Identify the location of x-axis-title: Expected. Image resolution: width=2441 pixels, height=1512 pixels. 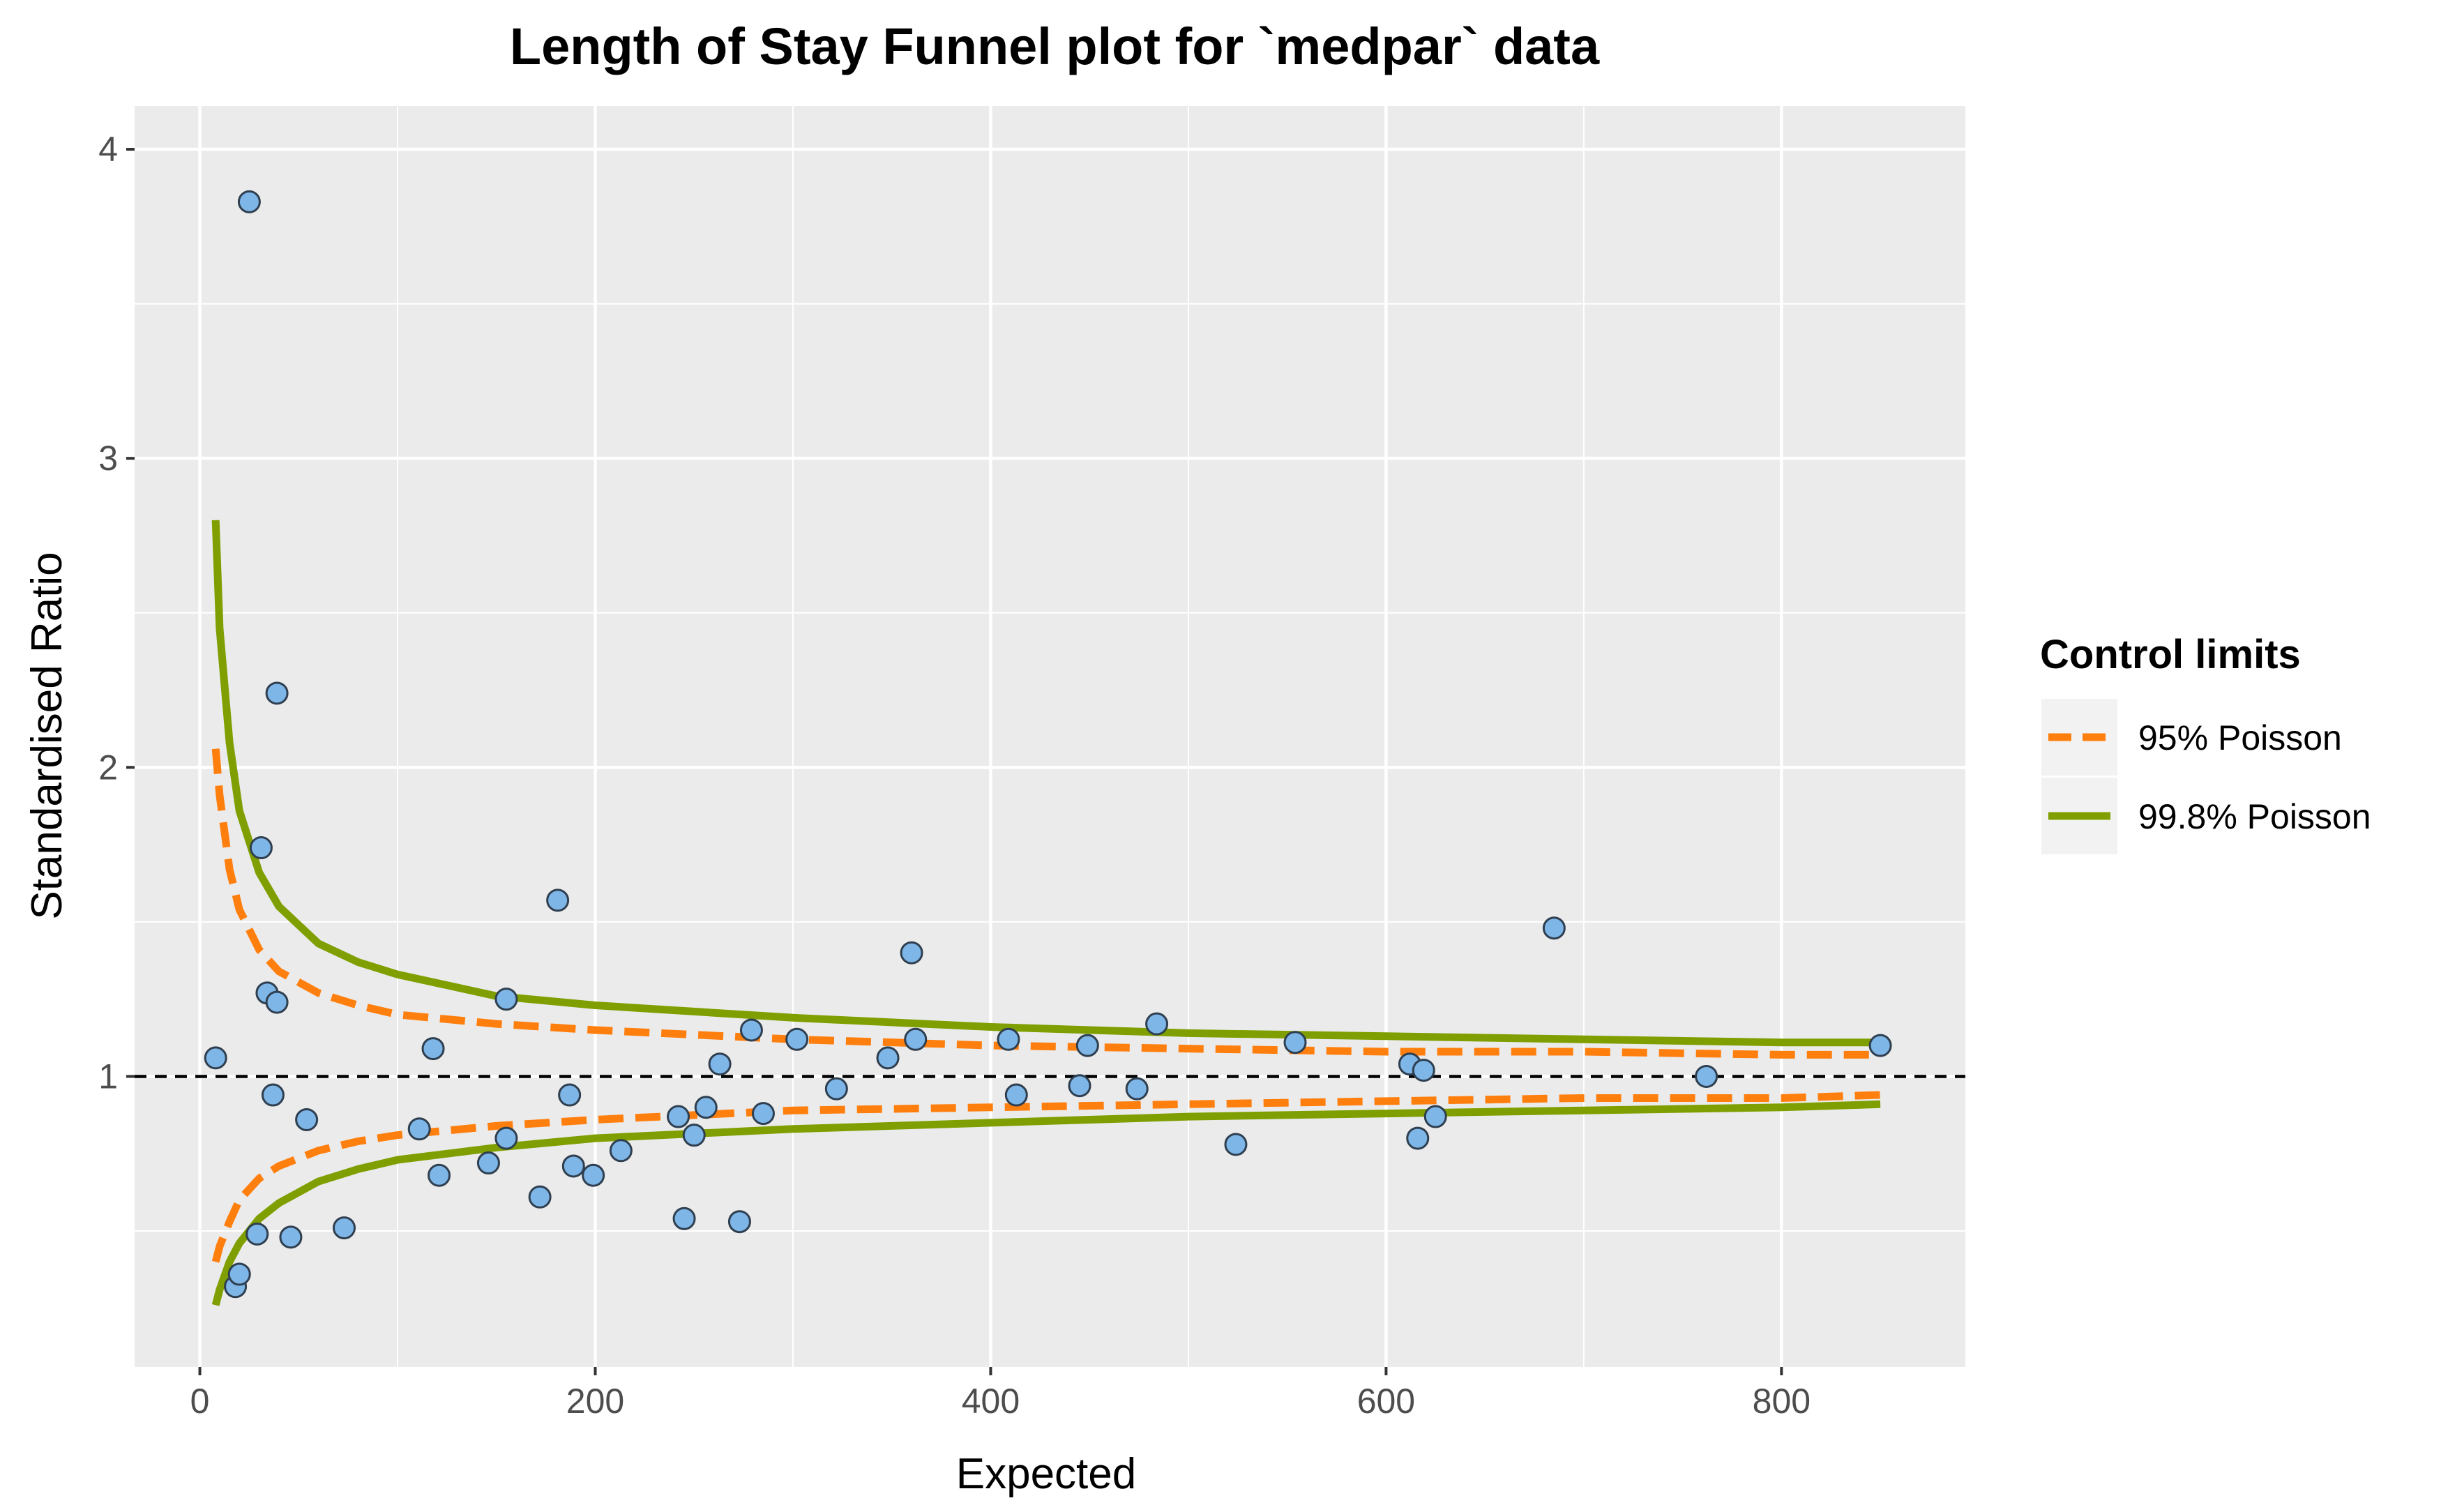
(1046, 1474).